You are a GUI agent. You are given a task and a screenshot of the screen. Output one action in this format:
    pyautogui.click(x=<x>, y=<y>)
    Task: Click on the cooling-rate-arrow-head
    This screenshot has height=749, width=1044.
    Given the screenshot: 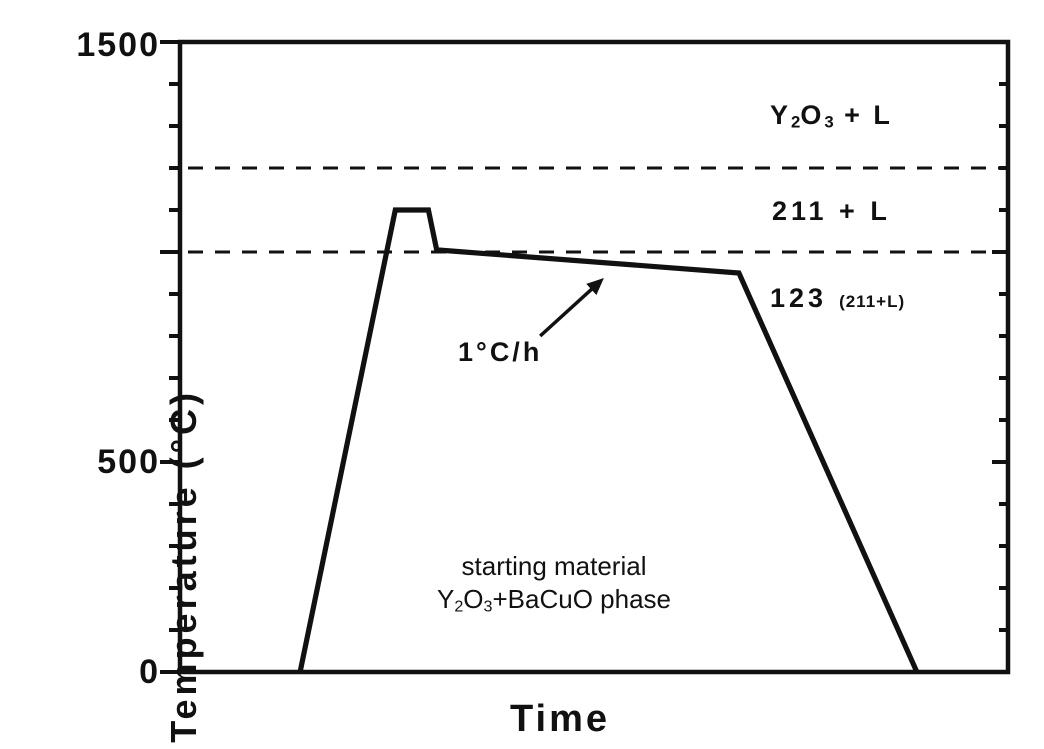 What is the action you would take?
    pyautogui.click(x=595, y=286)
    